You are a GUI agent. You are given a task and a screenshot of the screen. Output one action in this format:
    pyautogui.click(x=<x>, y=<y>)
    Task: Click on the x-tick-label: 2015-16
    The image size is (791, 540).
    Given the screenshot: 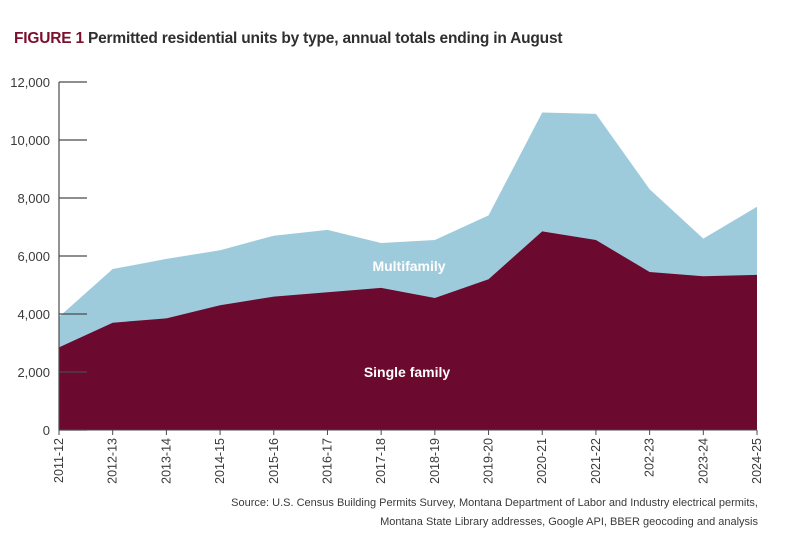 What is the action you would take?
    pyautogui.click(x=274, y=461)
    